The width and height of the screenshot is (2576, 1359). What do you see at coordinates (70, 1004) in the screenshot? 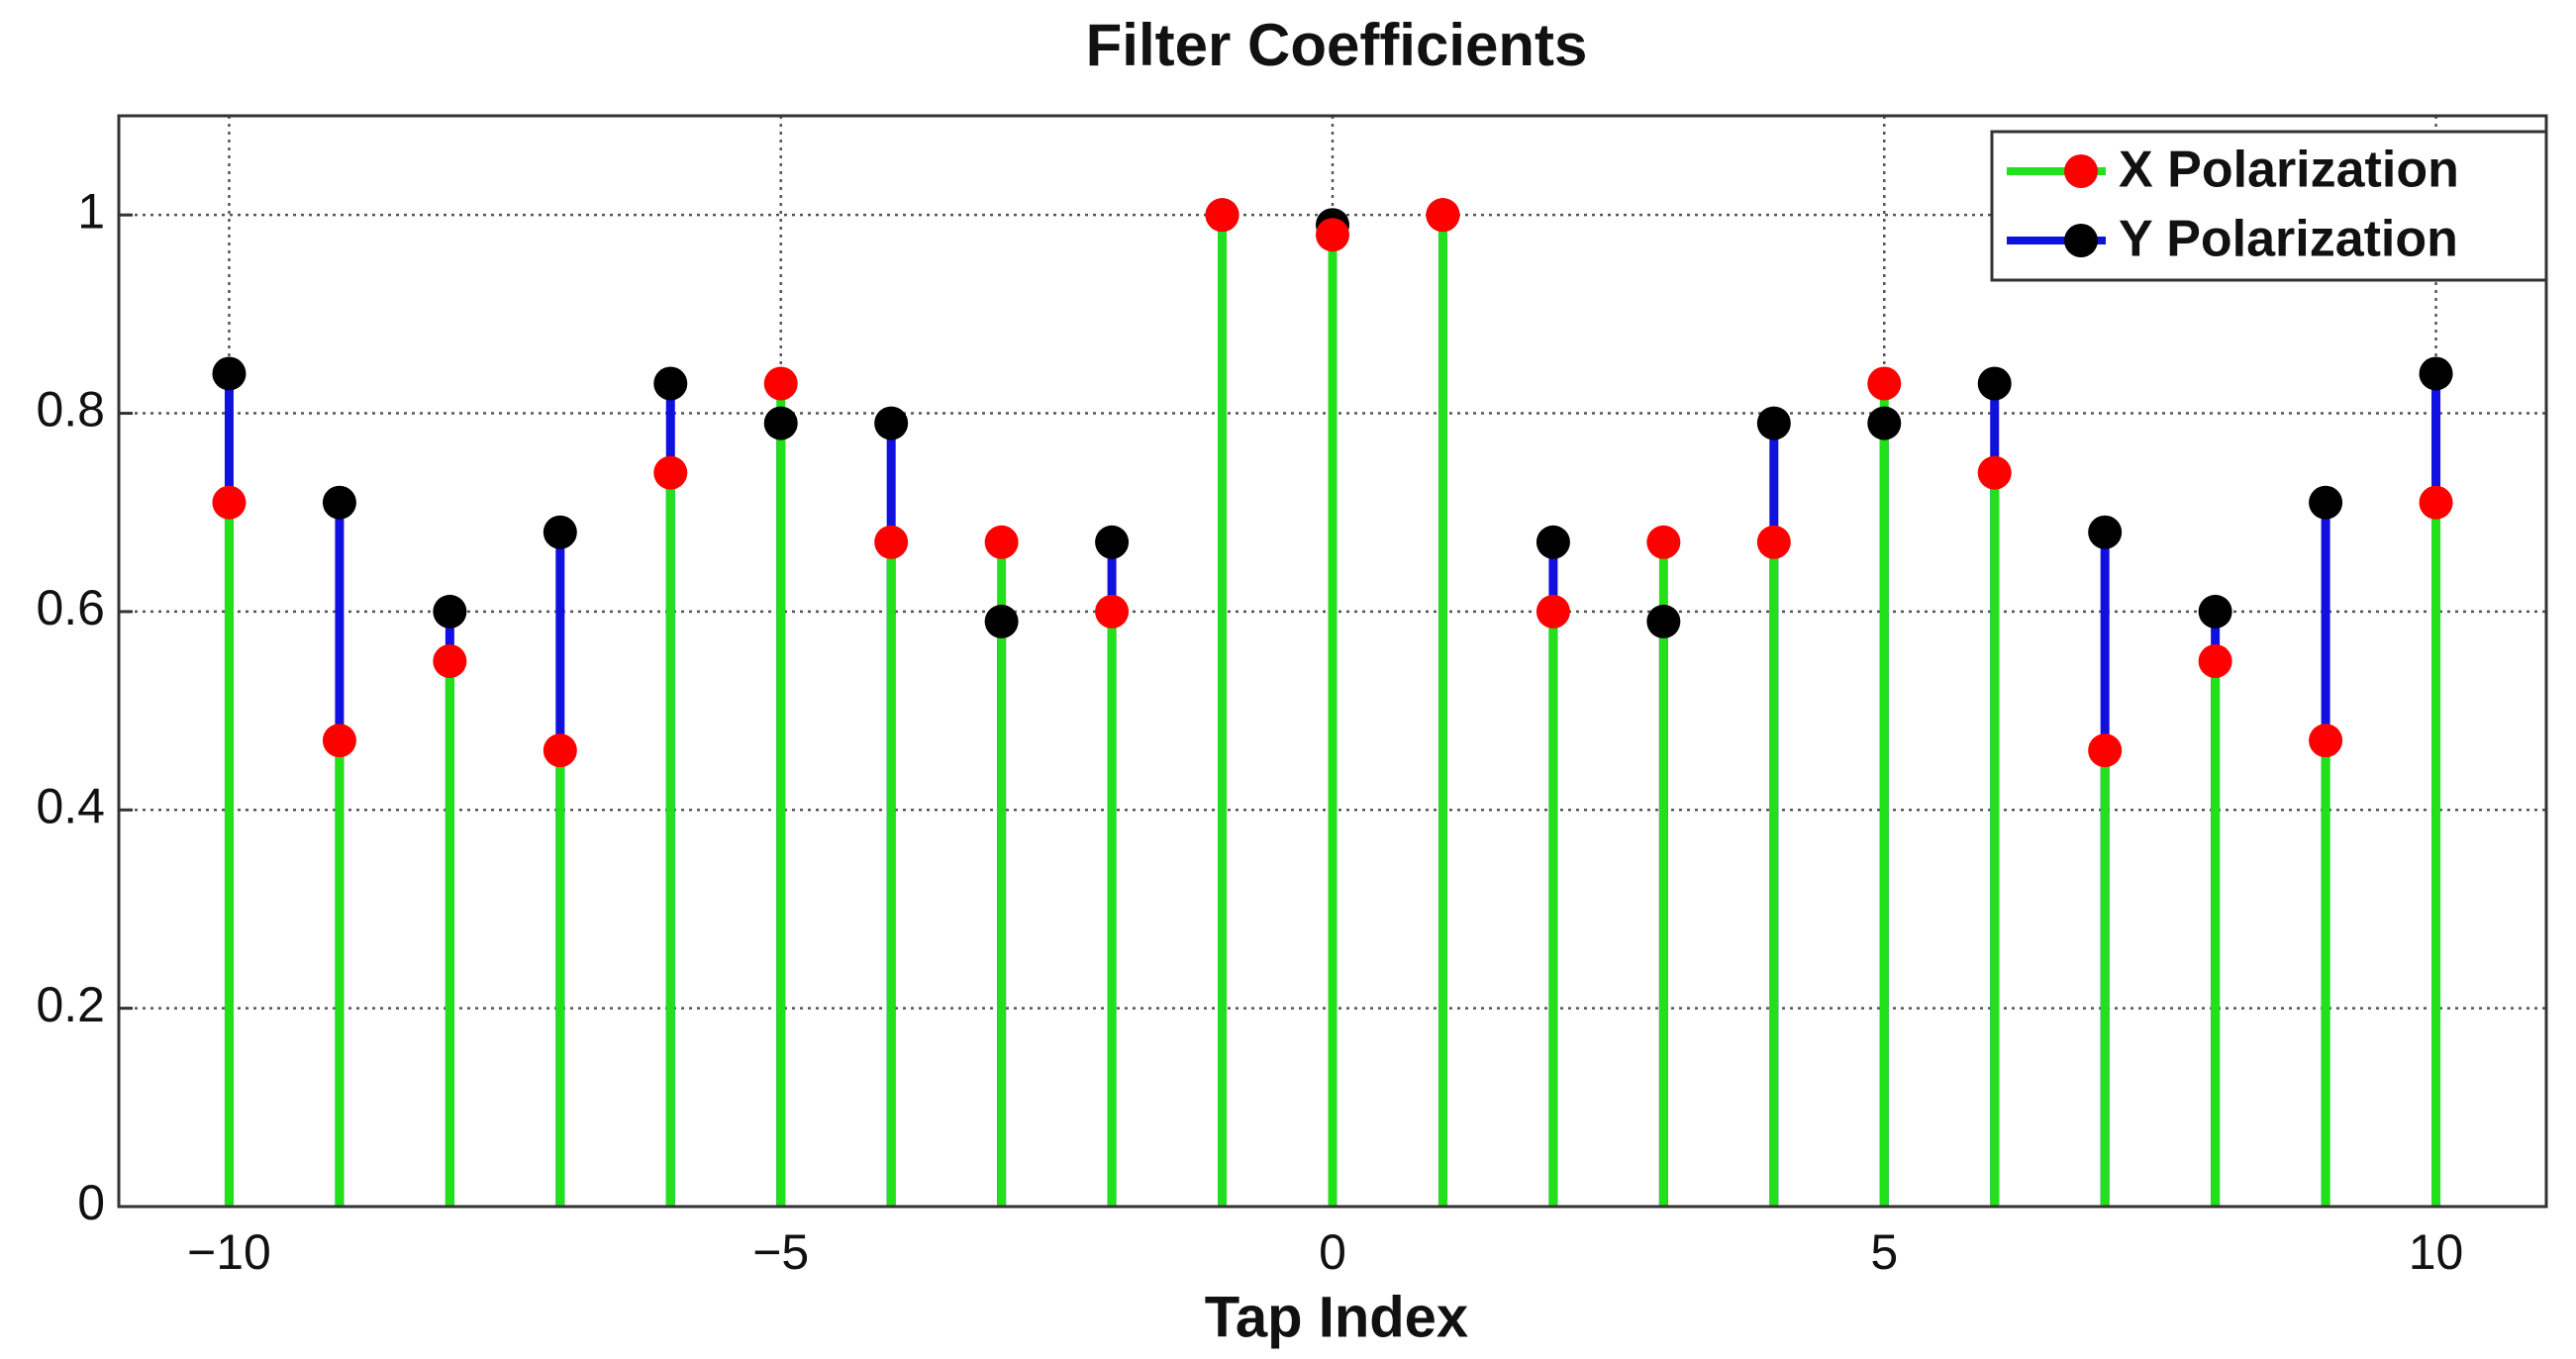
I see `y-tick-label: 0.2` at bounding box center [70, 1004].